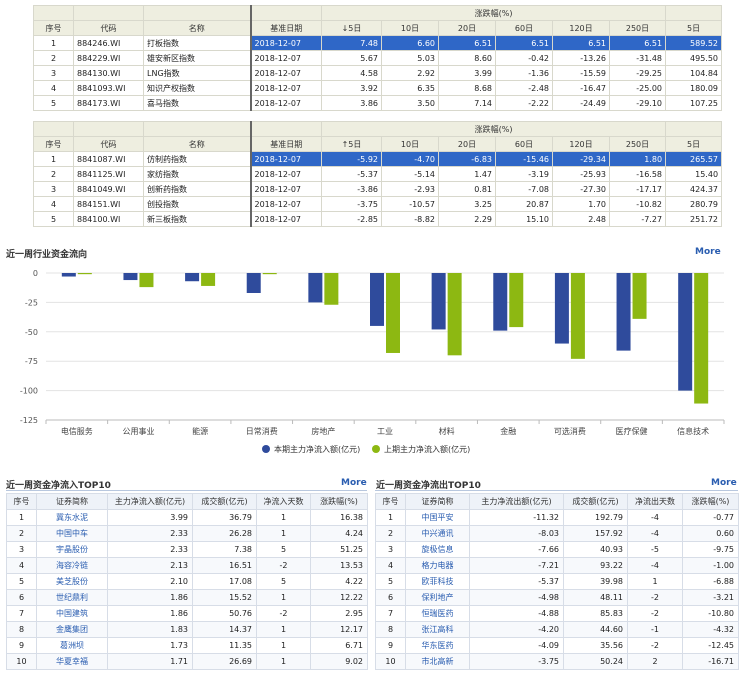 The image size is (745, 679). Describe the element at coordinates (224, 533) in the screenshot. I see `table-cell: 26.28` at that location.